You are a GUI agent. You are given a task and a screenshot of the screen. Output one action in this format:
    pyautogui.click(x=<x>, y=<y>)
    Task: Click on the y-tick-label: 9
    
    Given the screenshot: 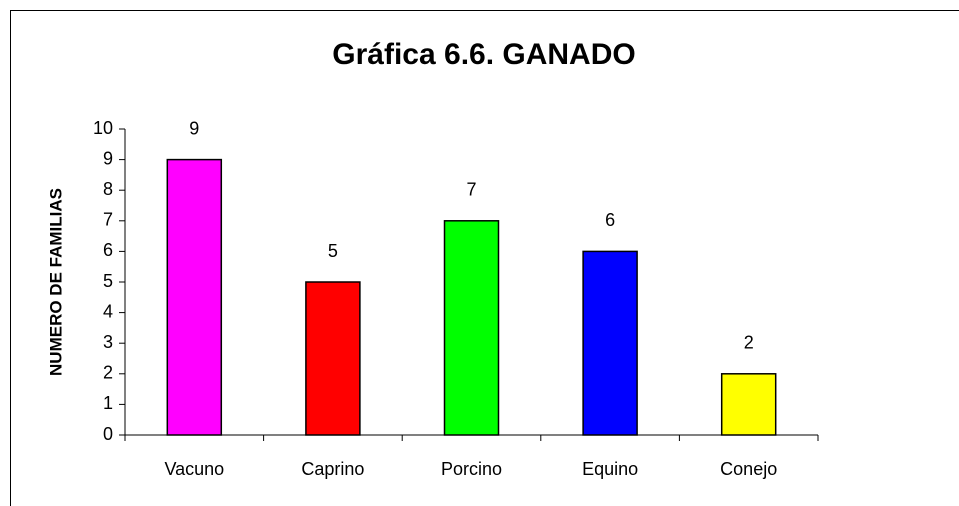 What is the action you would take?
    pyautogui.click(x=108, y=158)
    